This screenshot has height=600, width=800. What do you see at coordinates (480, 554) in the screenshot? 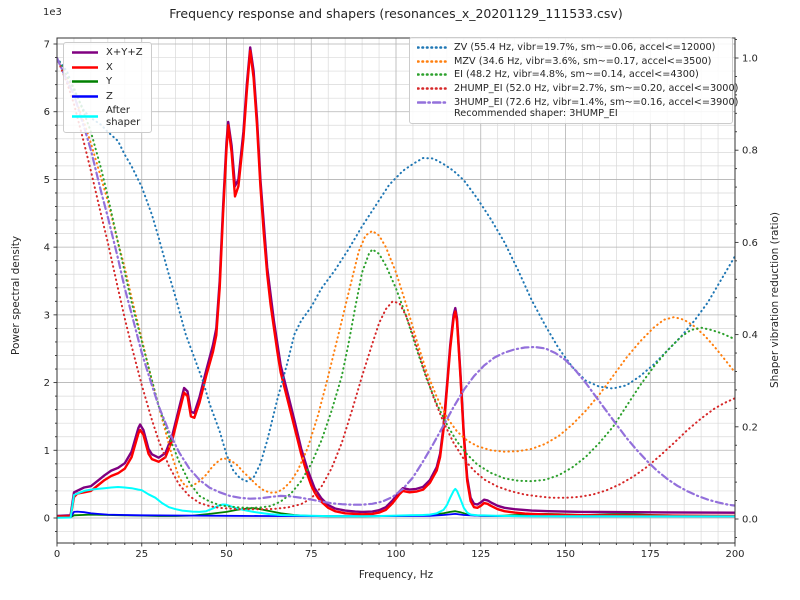
I see `x-tick-label: 125` at bounding box center [480, 554].